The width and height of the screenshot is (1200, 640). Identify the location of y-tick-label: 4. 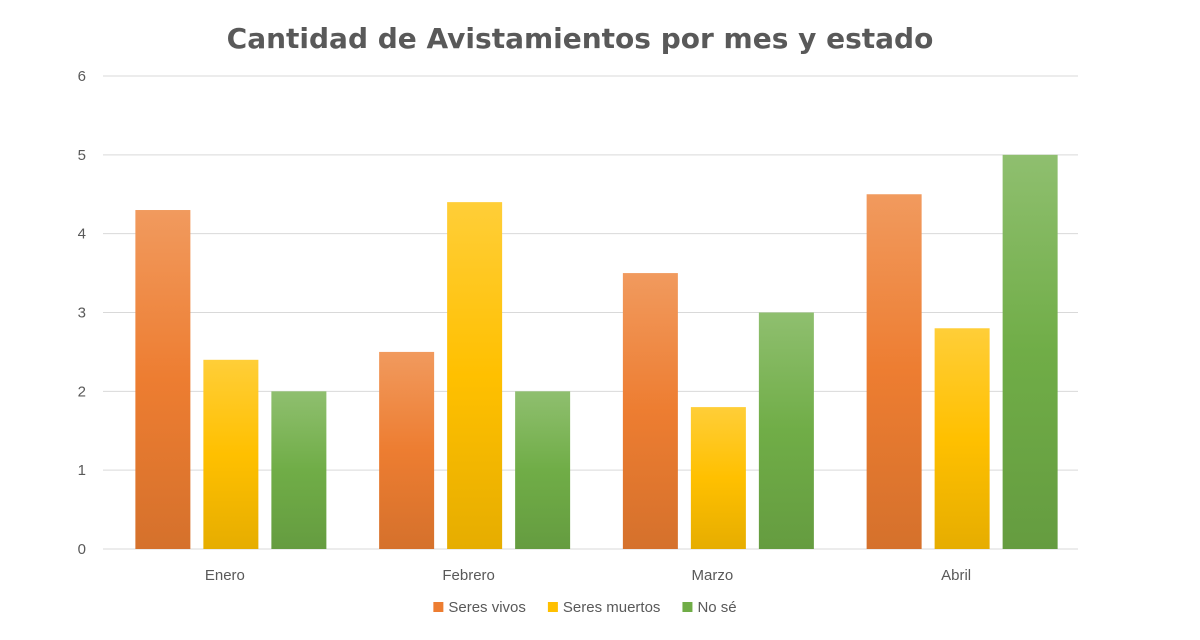
(82, 234).